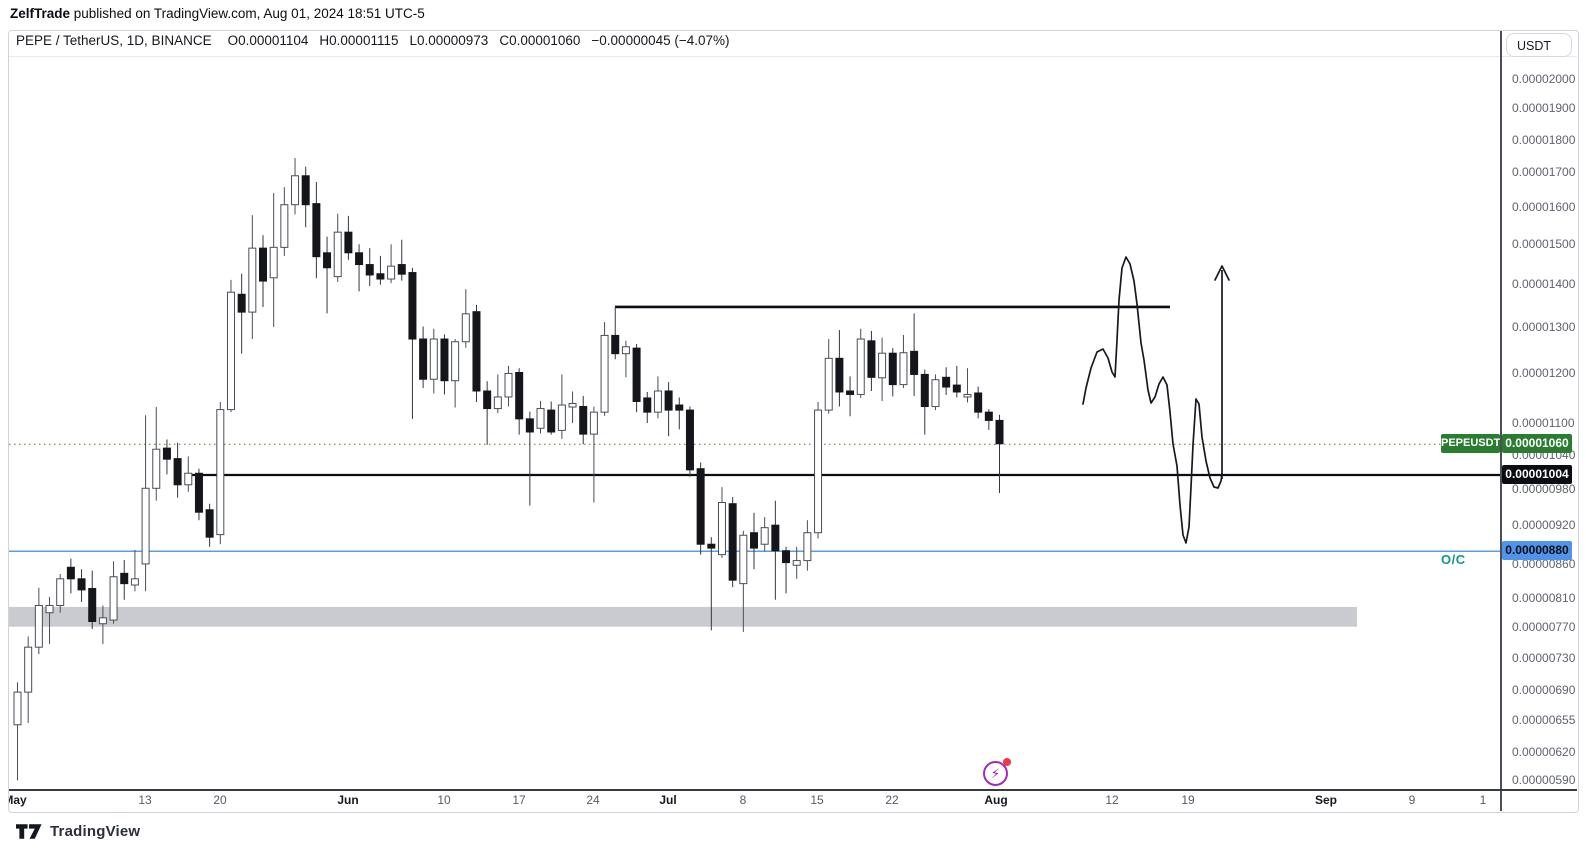 The height and width of the screenshot is (860, 1586). Describe the element at coordinates (29, 831) in the screenshot. I see `tv-logo-icon` at that location.